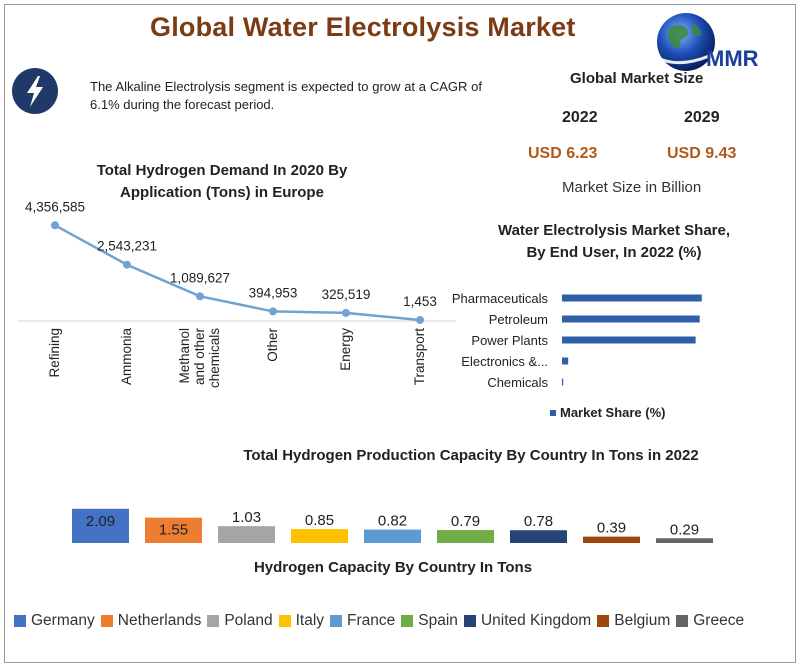 Image resolution: width=800 pixels, height=667 pixels. What do you see at coordinates (100, 521) in the screenshot?
I see `country-data-label: 2.09` at bounding box center [100, 521].